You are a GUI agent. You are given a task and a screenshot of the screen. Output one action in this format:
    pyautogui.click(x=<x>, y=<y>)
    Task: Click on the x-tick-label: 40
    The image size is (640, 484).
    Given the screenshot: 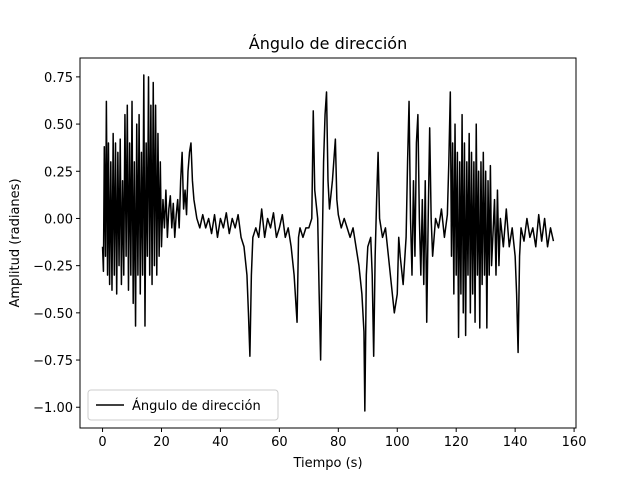 What is the action you would take?
    pyautogui.click(x=220, y=442)
    